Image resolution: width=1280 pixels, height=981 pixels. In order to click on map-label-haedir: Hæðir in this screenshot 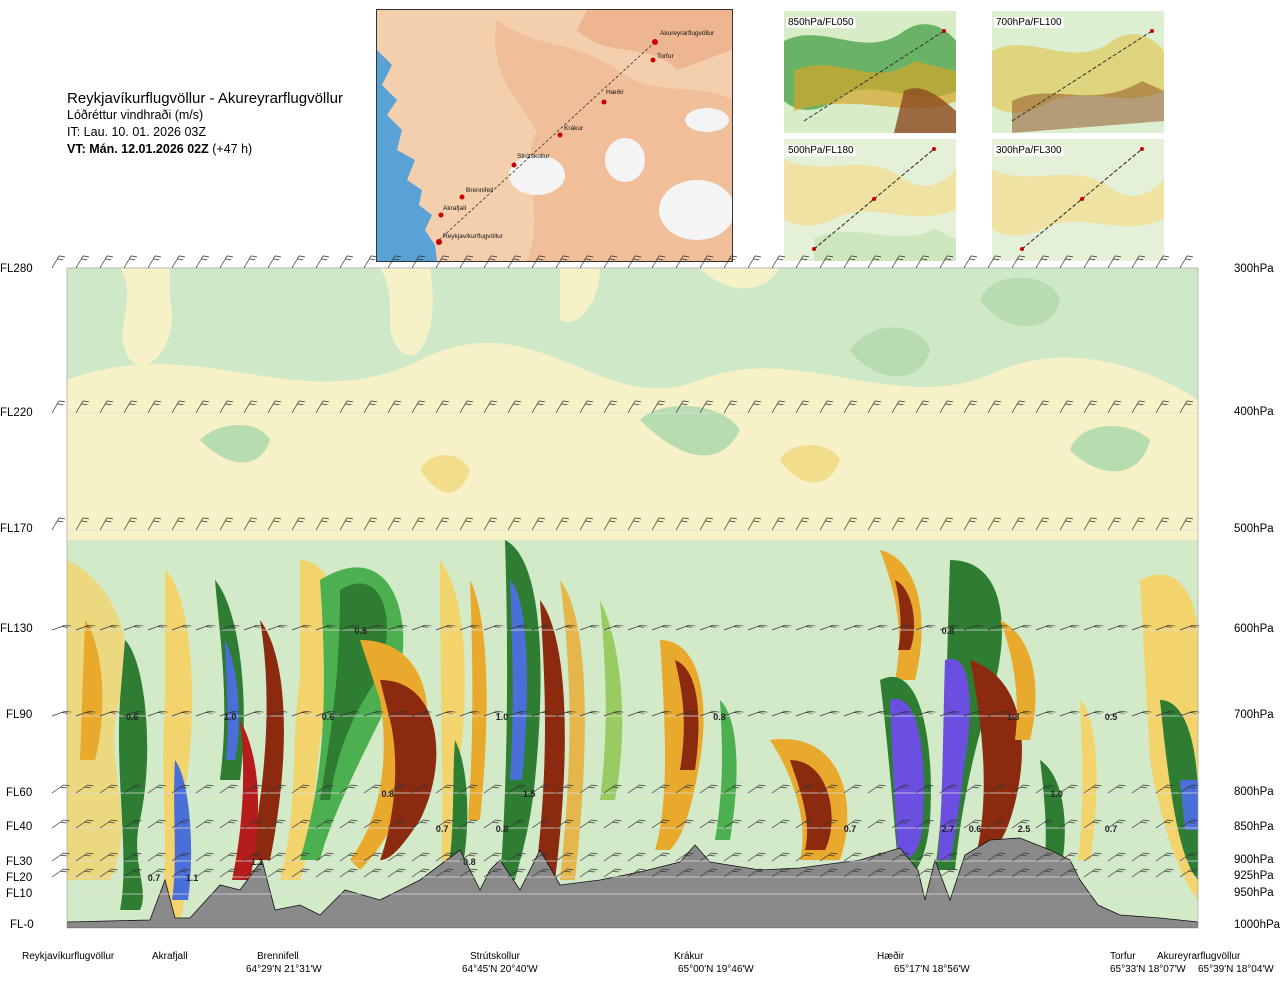, I will do `click(615, 92)`.